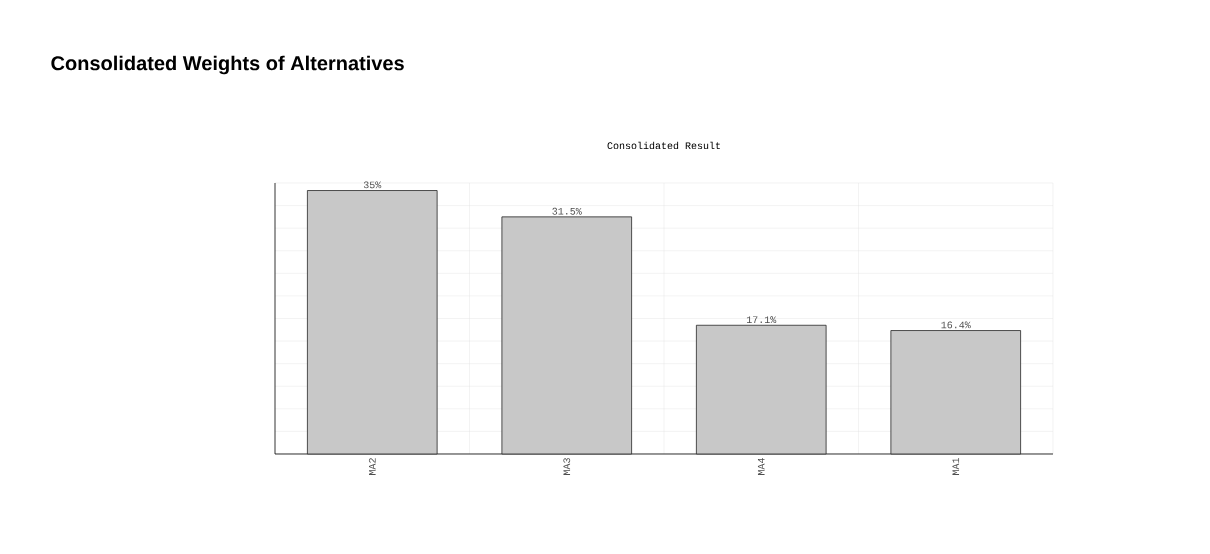 The height and width of the screenshot is (554, 1210). What do you see at coordinates (761, 320) in the screenshot?
I see `data-label: 17.1%` at bounding box center [761, 320].